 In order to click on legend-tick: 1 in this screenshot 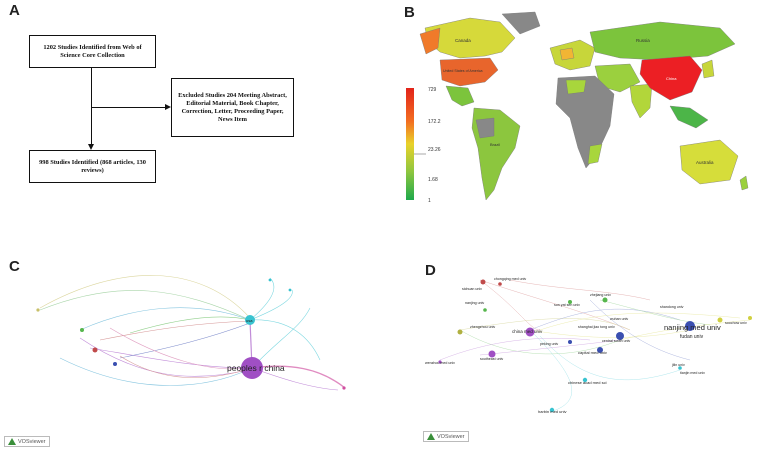, I will do `click(429, 201)`.